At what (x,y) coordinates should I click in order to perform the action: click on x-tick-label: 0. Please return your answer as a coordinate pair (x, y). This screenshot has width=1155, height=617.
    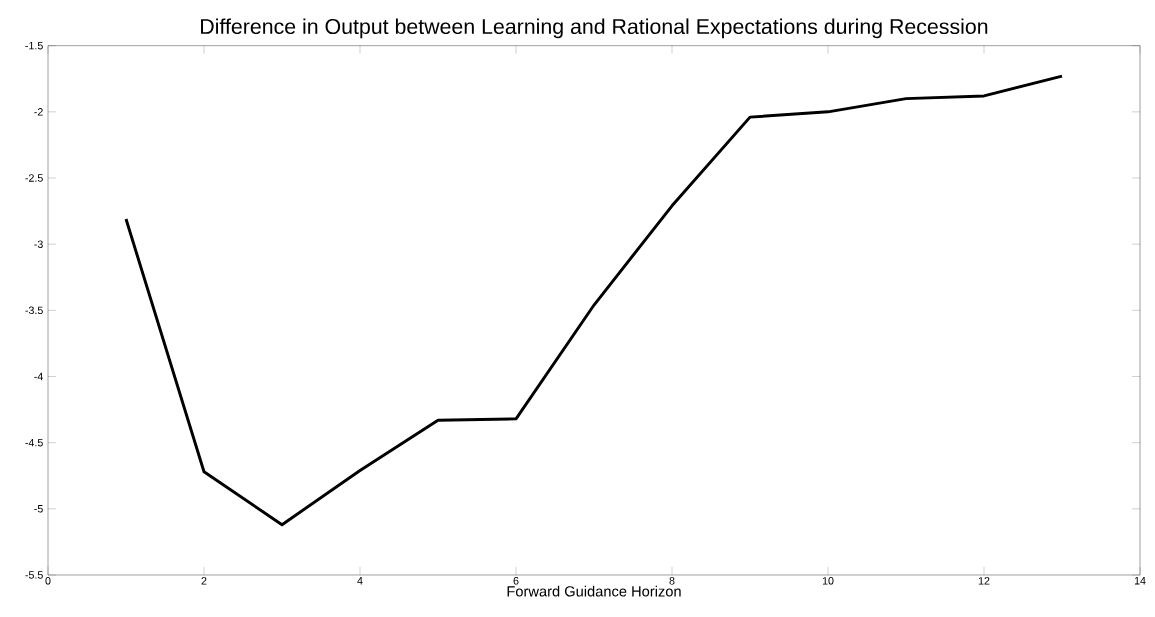
    Looking at the image, I should click on (48, 581).